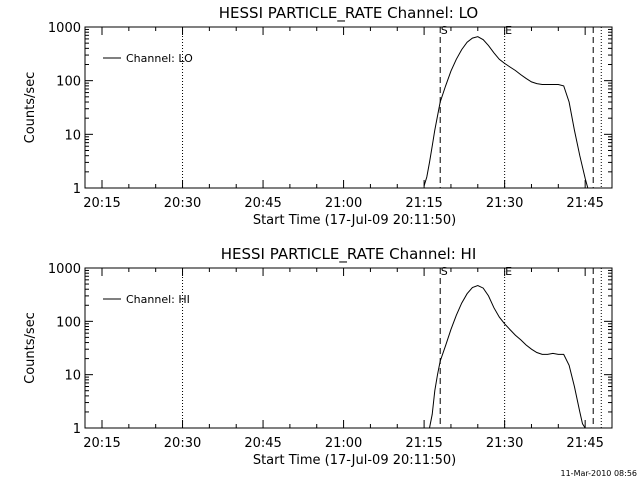  What do you see at coordinates (349, 254) in the screenshot?
I see `chart-title: HESSI PARTICLE_RATE Channel: HI` at bounding box center [349, 254].